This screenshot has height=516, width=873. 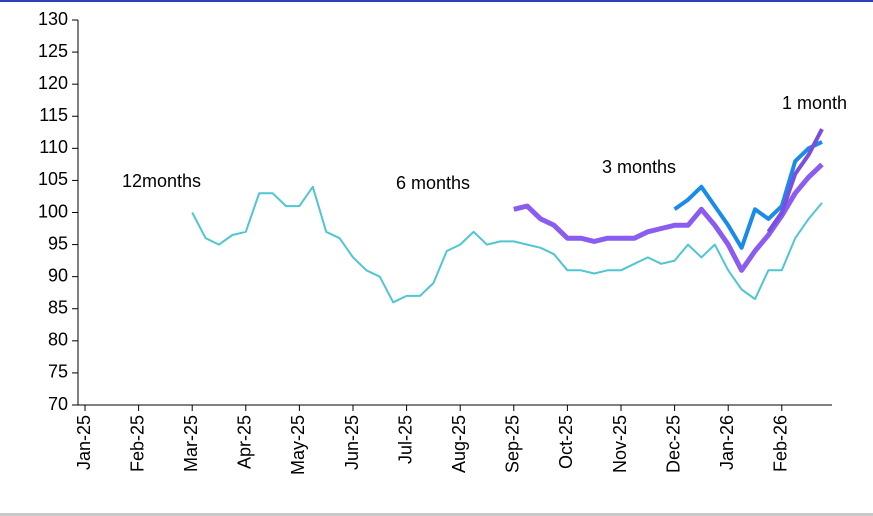 I want to click on y-tick-label: 90, so click(x=58, y=275).